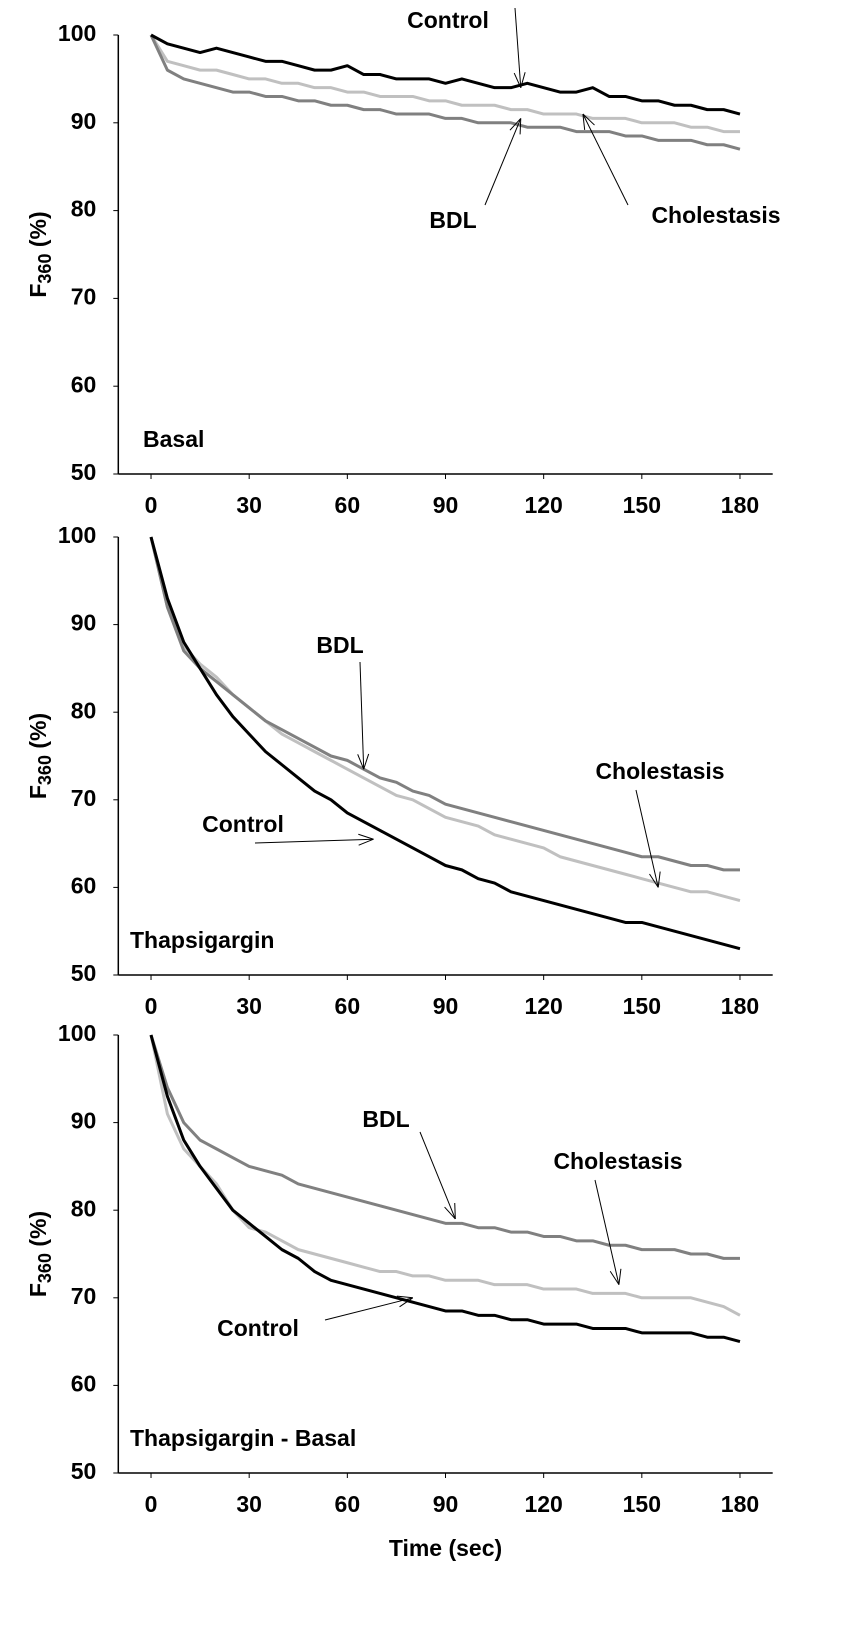  What do you see at coordinates (173, 439) in the screenshot?
I see `panel-label: Basal` at bounding box center [173, 439].